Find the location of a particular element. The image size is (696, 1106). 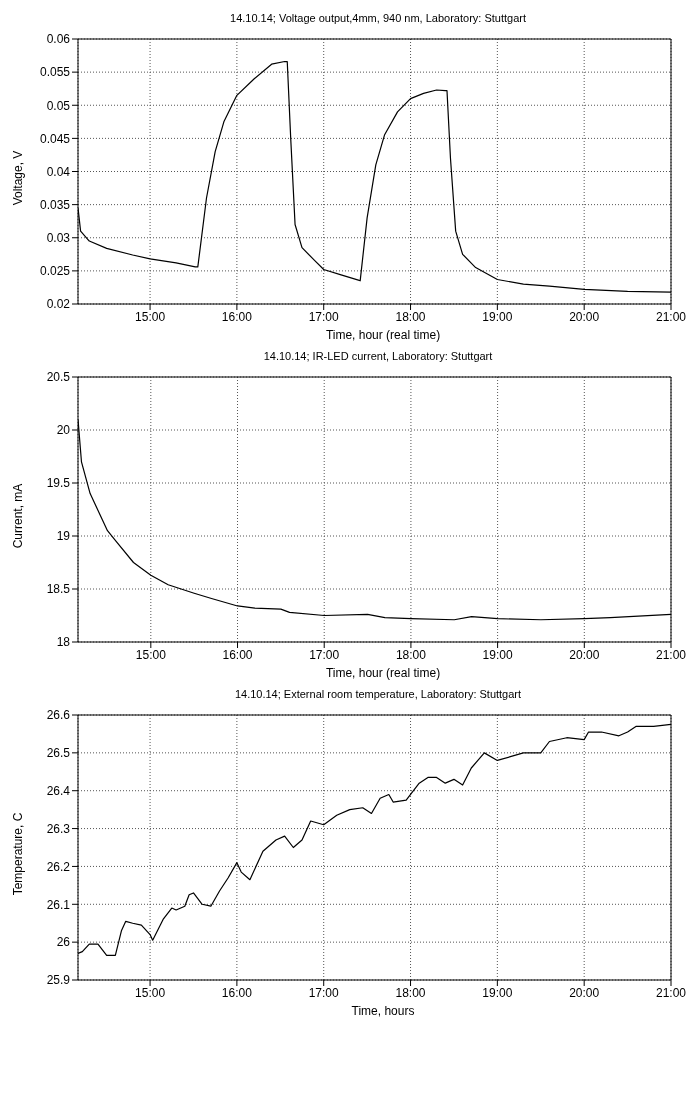

y-tick-label: 26.6 is located at coordinates (58, 715).